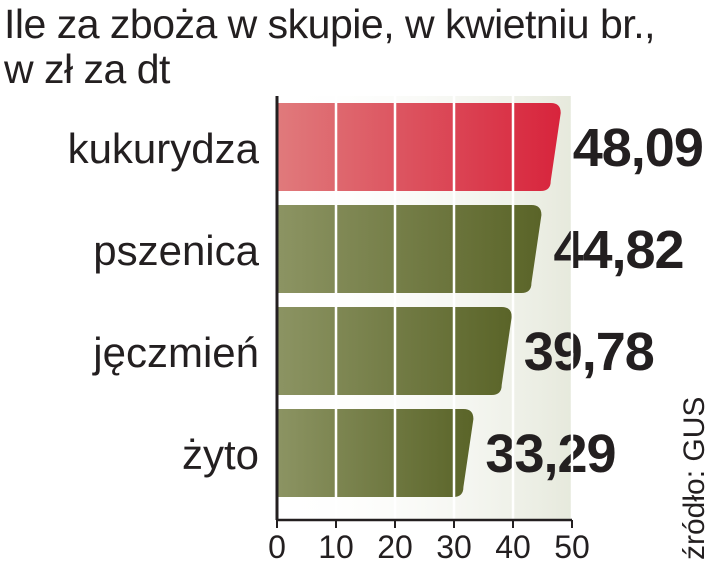  I want to click on source-note: źródło: GUS, so click(694, 478).